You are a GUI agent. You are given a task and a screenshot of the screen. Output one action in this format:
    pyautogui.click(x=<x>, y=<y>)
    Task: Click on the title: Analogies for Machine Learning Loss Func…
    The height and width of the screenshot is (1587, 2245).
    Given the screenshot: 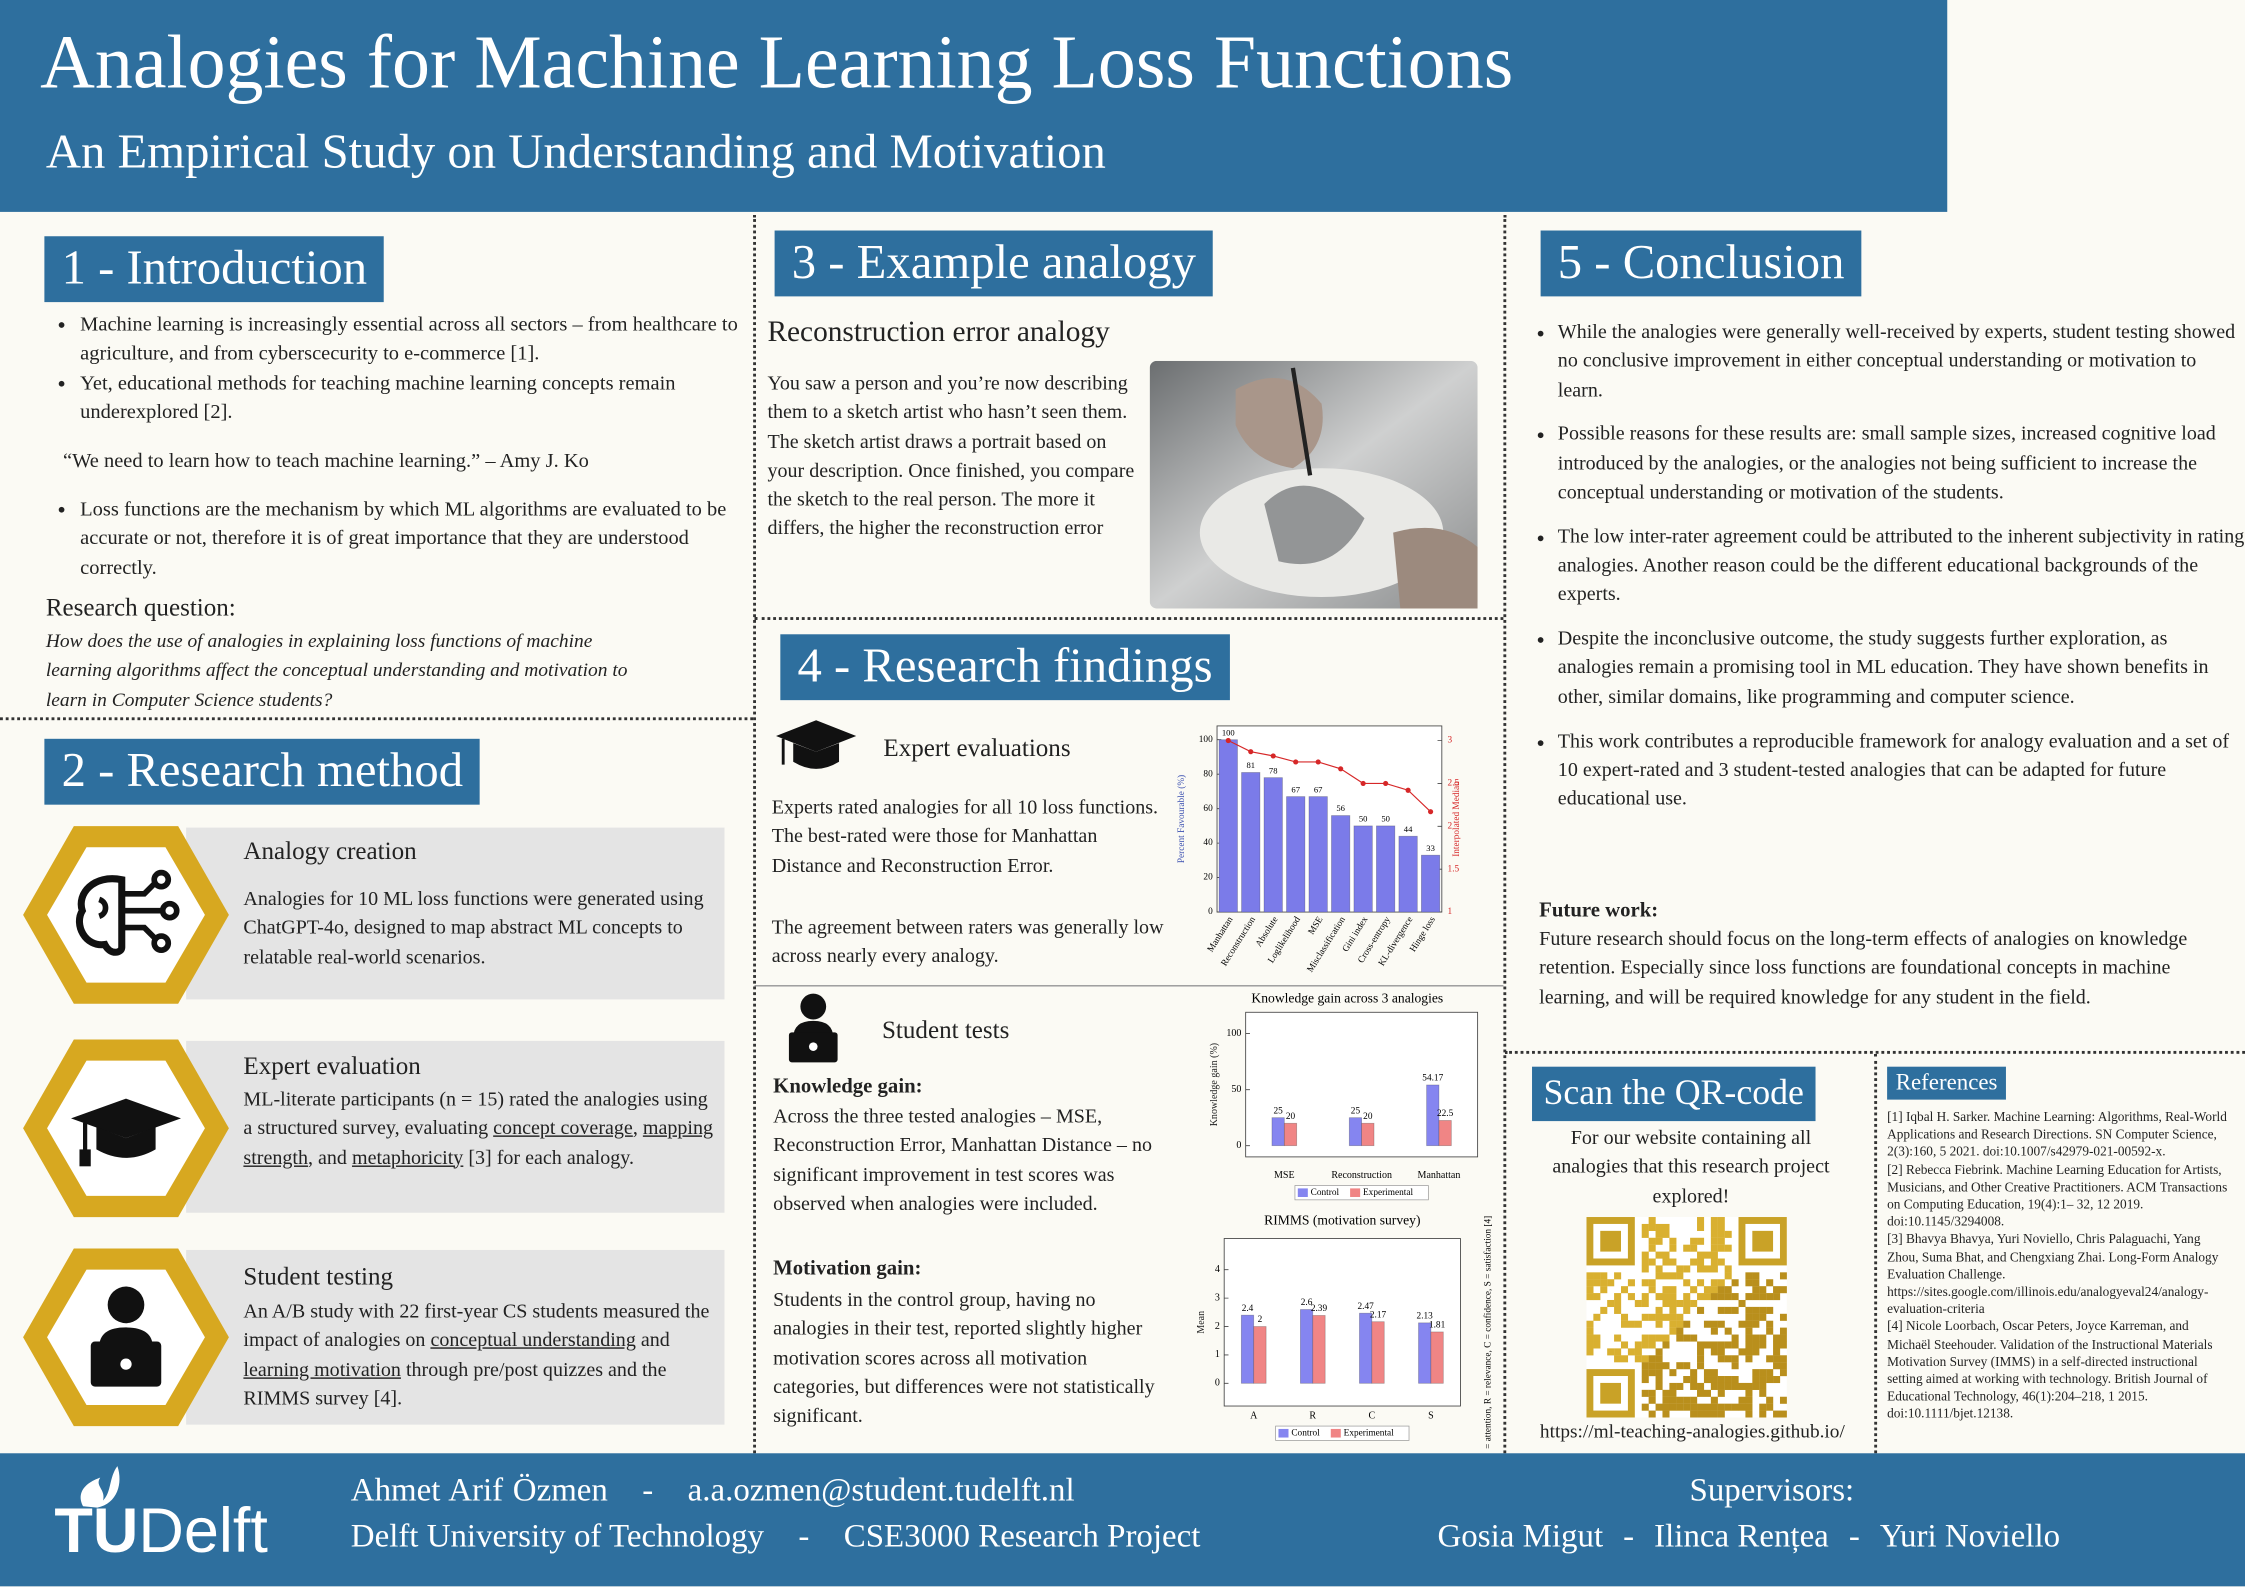 What is the action you would take?
    pyautogui.click(x=777, y=63)
    